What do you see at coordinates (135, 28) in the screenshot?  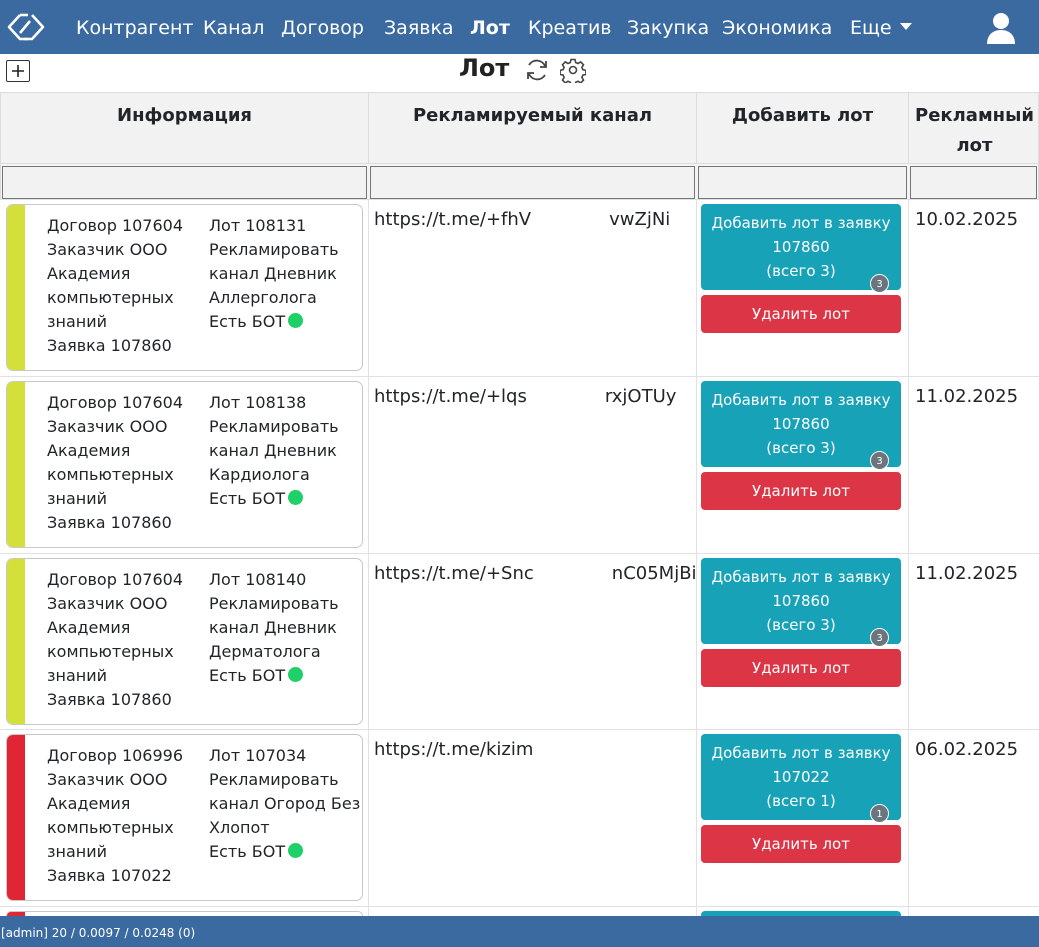 I see `nav-item-counterparty: Контрагент` at bounding box center [135, 28].